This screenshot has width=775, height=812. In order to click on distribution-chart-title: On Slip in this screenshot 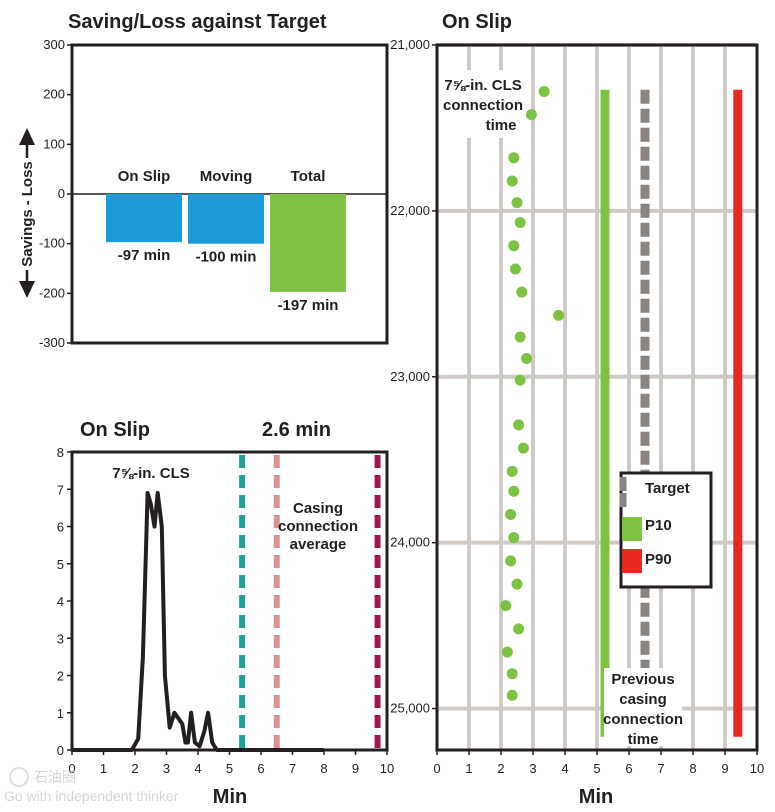, I will do `click(115, 430)`.